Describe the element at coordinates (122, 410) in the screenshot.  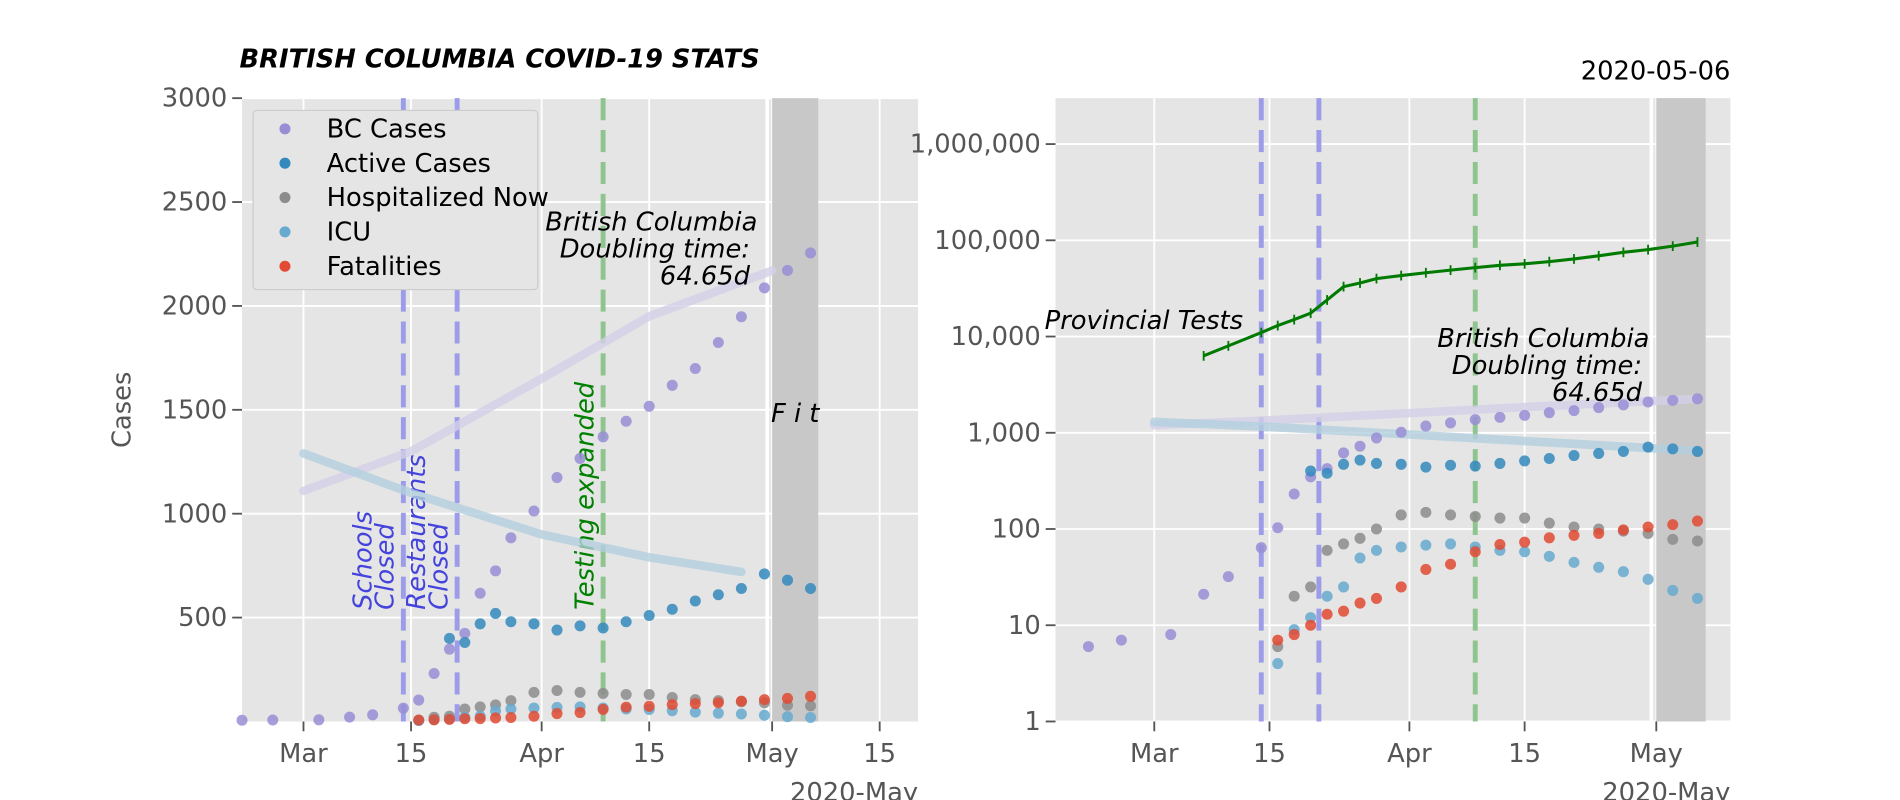
I see `y-axis-label: Cases` at that location.